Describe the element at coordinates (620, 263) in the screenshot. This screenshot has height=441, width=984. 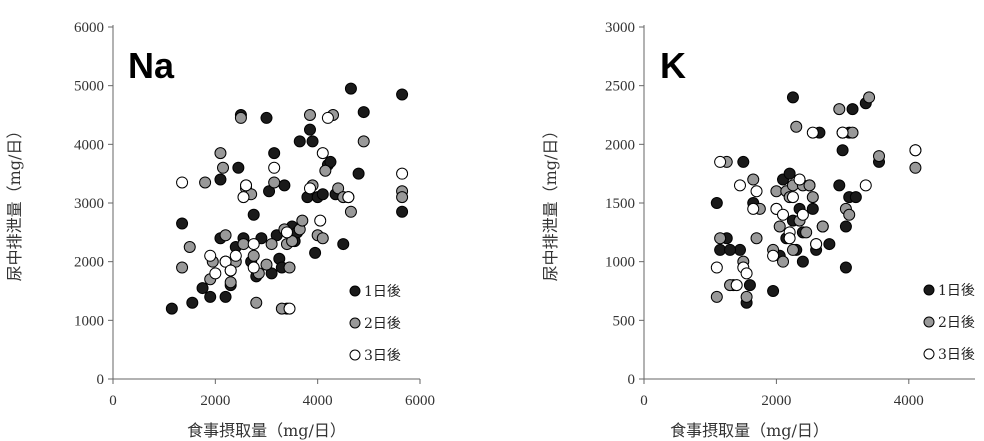
I see `y-tick-label: 1000` at that location.